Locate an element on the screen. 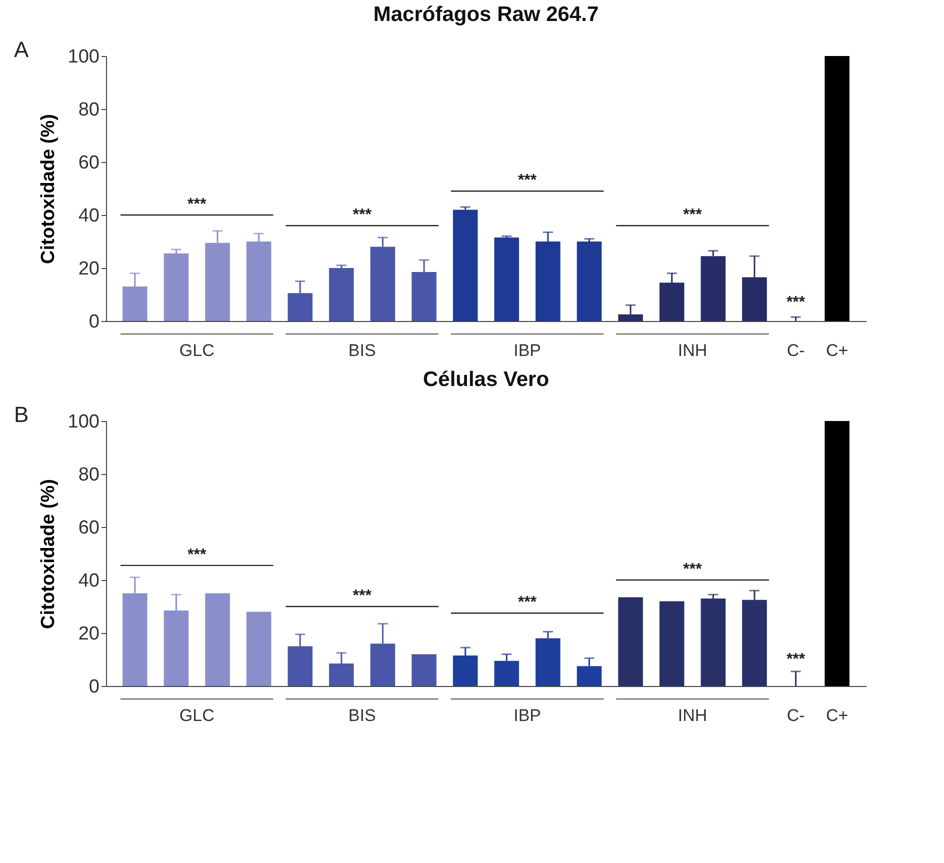 This screenshot has height=863, width=944. chart-title: Células Vero is located at coordinates (486, 379).